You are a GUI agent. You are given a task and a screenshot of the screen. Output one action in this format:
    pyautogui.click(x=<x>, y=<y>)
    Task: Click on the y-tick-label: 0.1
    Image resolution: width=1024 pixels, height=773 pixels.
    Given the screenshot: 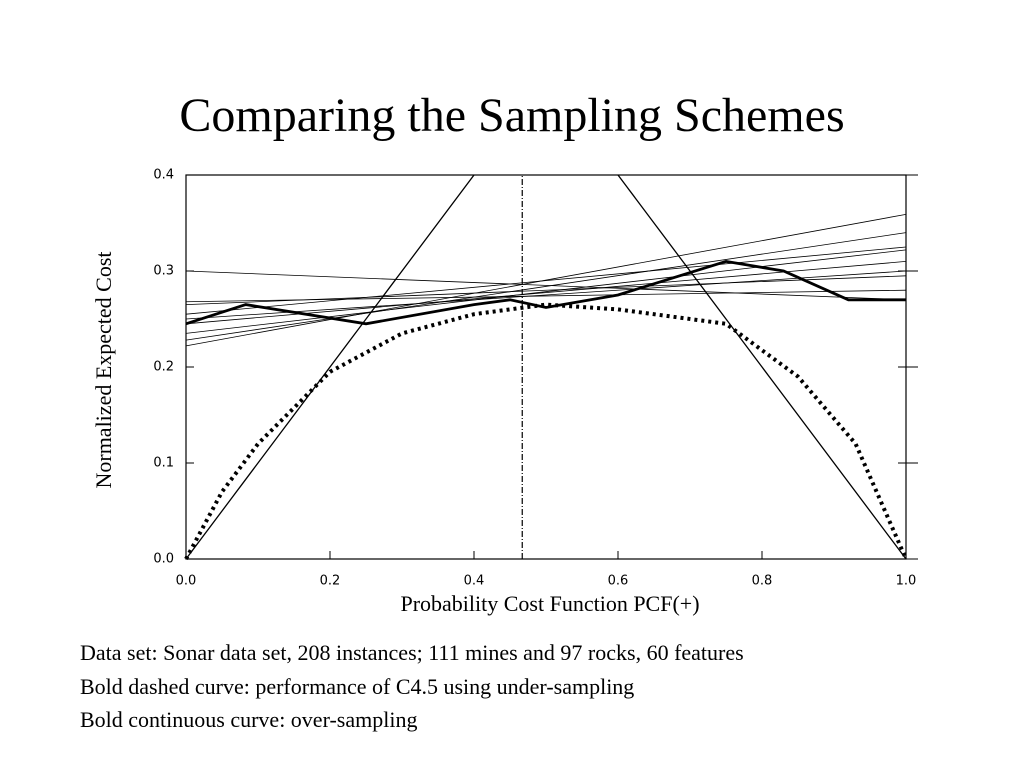 What is the action you would take?
    pyautogui.click(x=163, y=463)
    